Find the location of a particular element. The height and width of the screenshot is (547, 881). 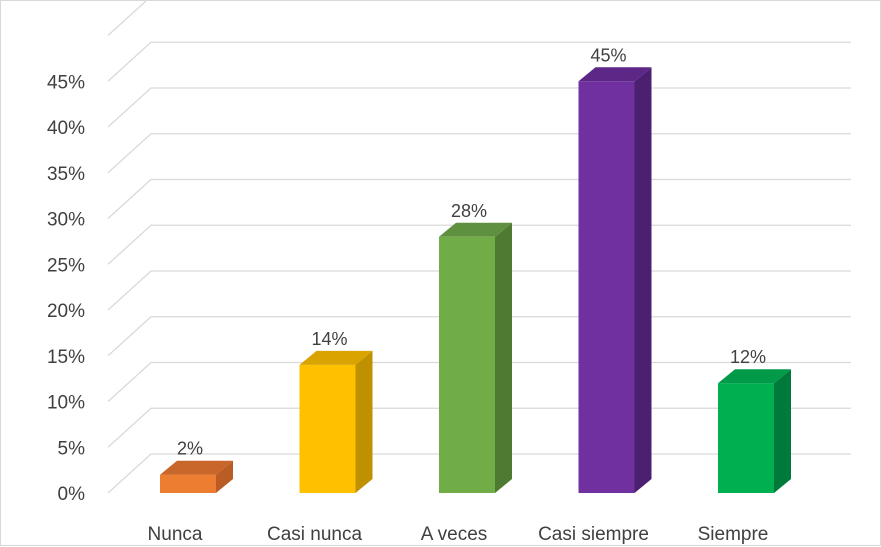

y-tick-label: 30% is located at coordinates (66, 220).